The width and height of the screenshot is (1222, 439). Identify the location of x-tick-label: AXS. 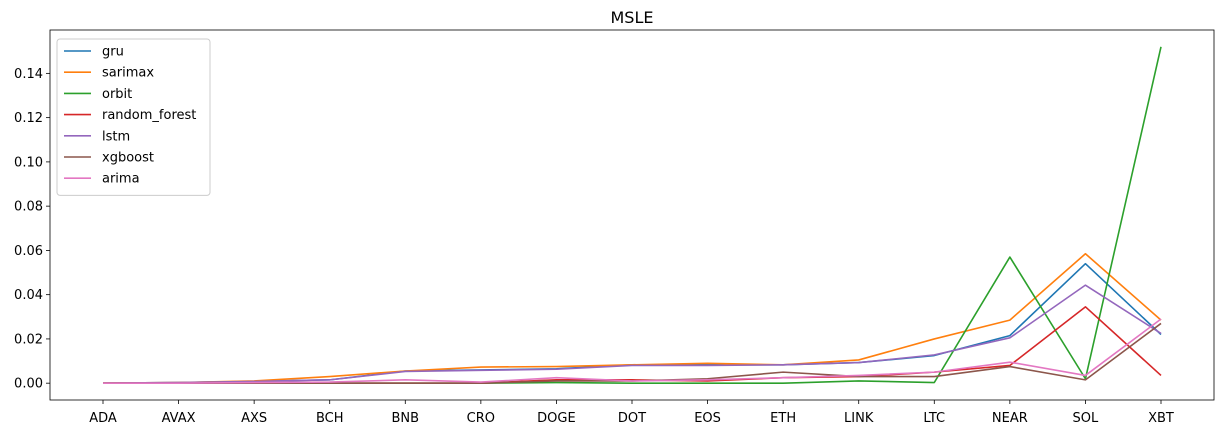
(254, 418).